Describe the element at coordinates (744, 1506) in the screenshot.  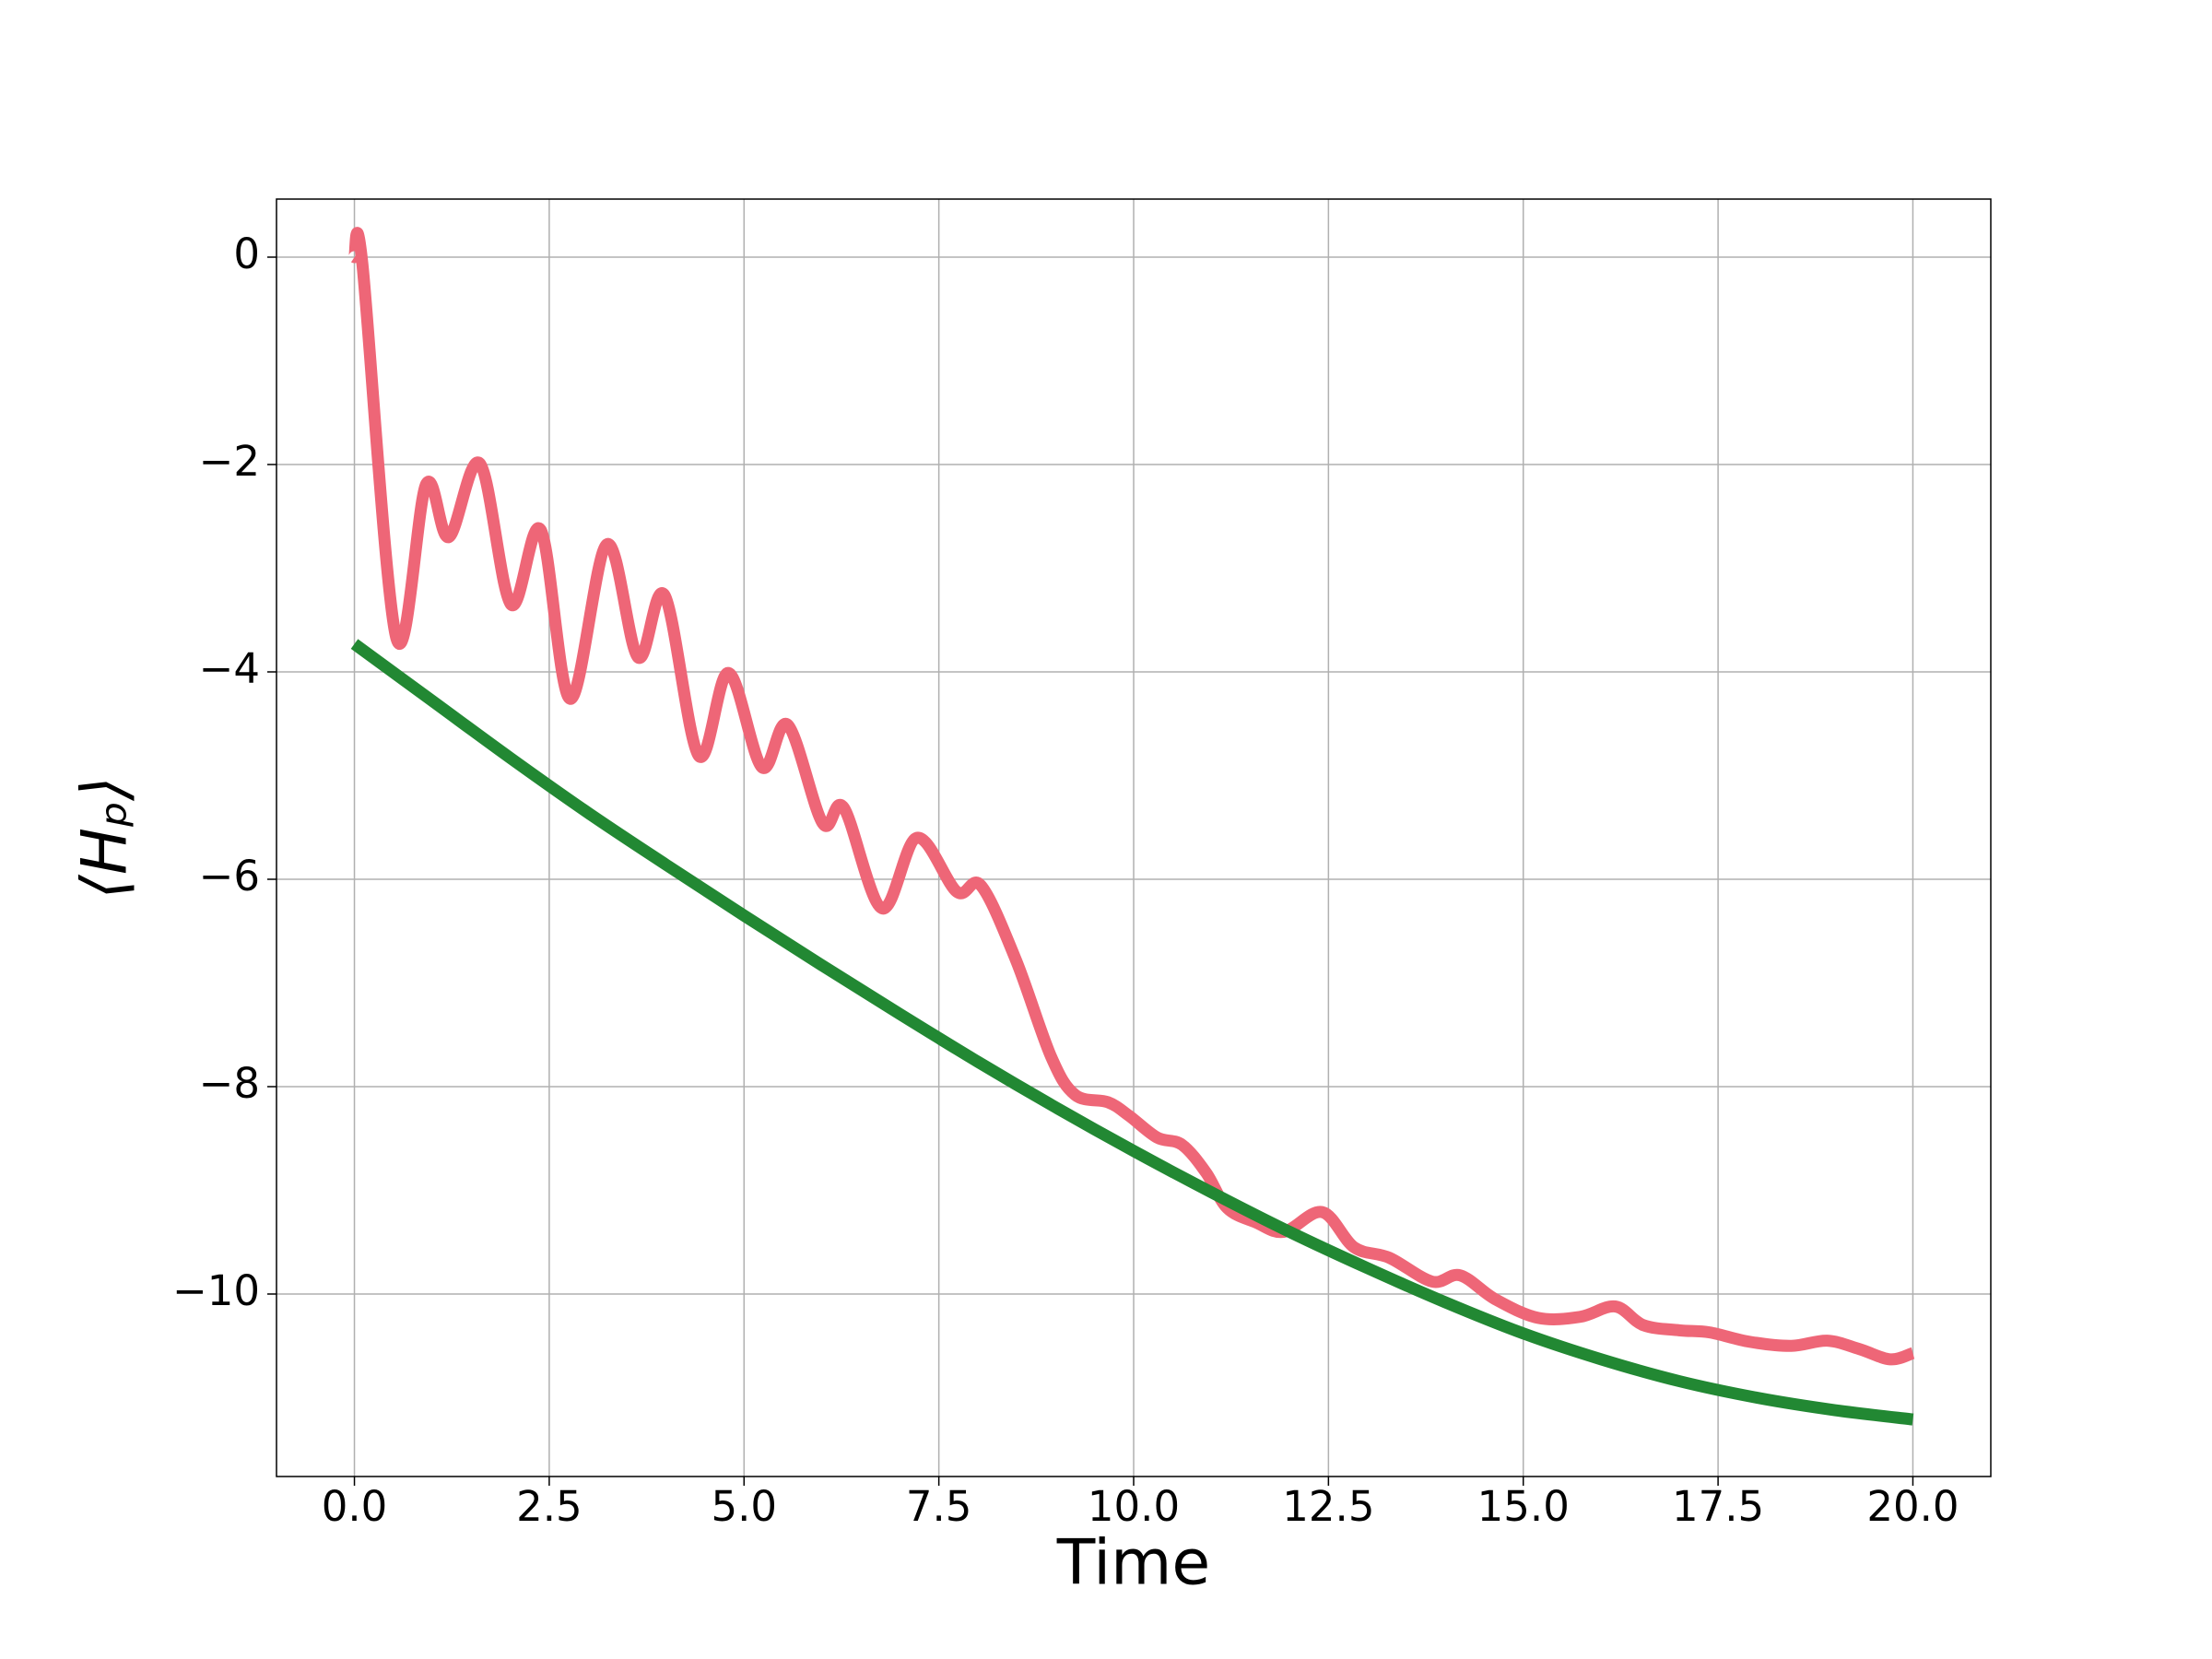
I see `x-tick-label: 5.0` at that location.